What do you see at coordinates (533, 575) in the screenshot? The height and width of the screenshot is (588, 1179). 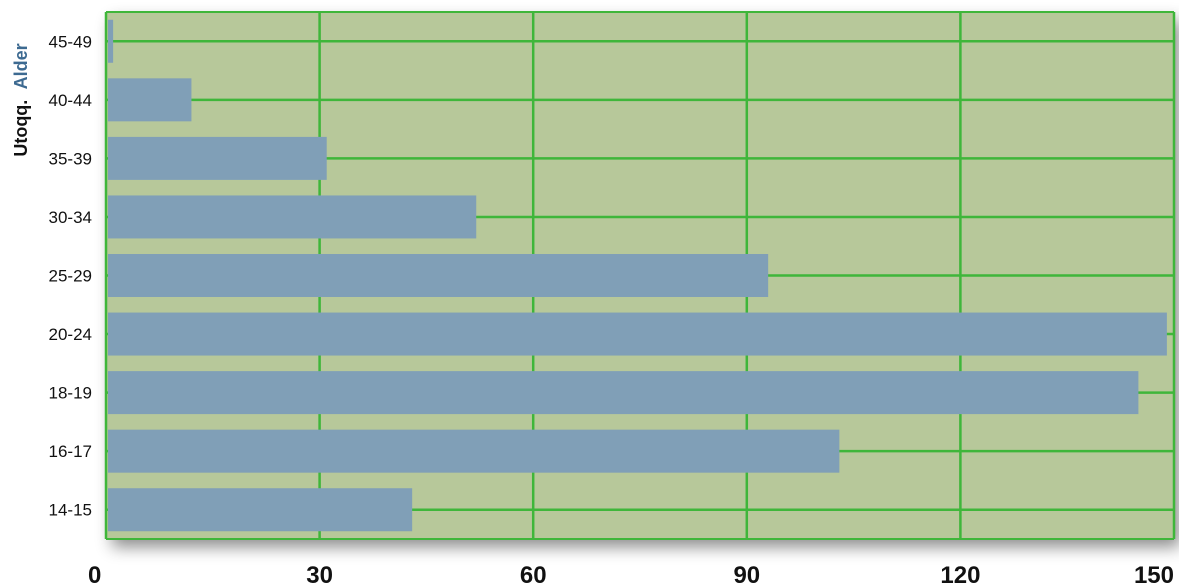 I see `x-tick-label-60: 60` at bounding box center [533, 575].